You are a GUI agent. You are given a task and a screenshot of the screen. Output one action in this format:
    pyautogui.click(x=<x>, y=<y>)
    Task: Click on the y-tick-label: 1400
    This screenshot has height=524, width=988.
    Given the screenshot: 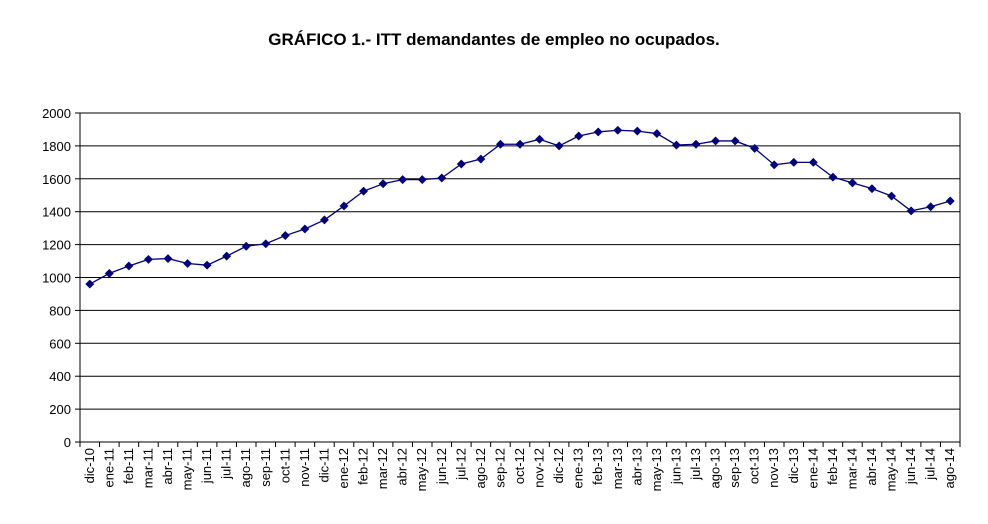 What is the action you would take?
    pyautogui.click(x=56, y=212)
    